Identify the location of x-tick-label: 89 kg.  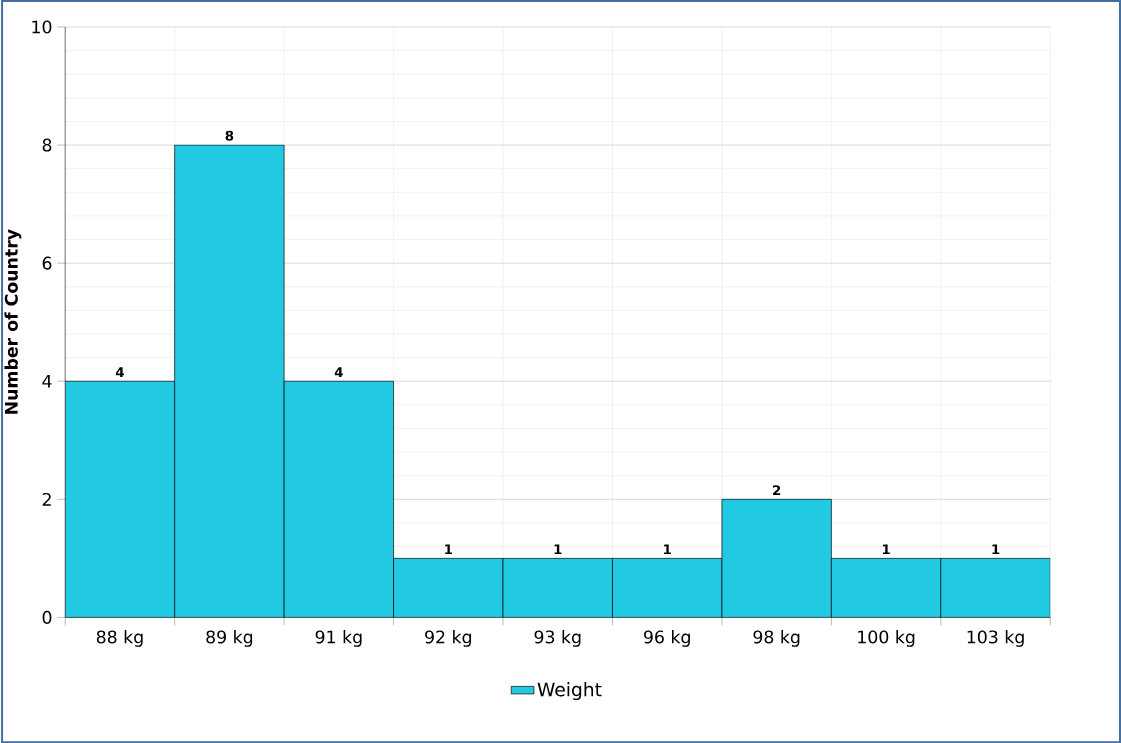
(229, 638).